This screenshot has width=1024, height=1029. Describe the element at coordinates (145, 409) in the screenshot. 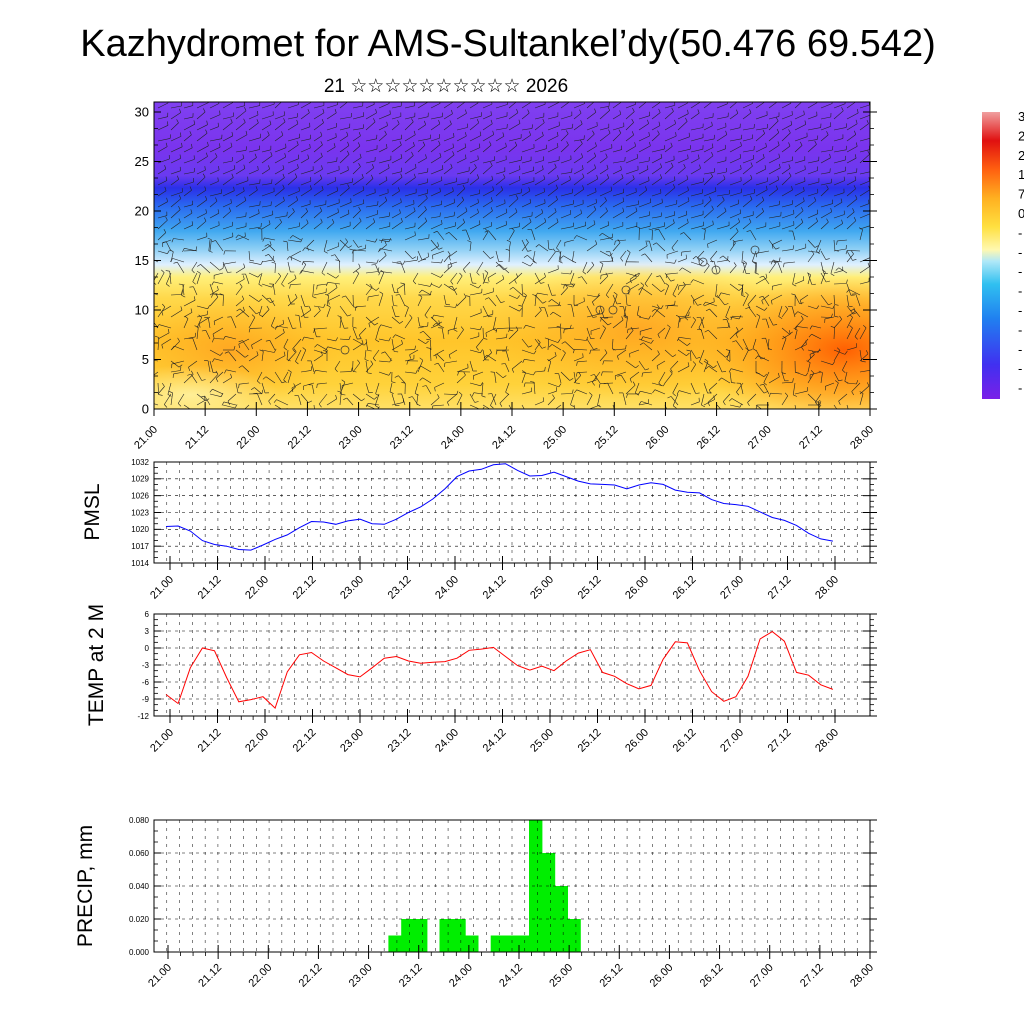

I see `y-tick-label: 0` at that location.